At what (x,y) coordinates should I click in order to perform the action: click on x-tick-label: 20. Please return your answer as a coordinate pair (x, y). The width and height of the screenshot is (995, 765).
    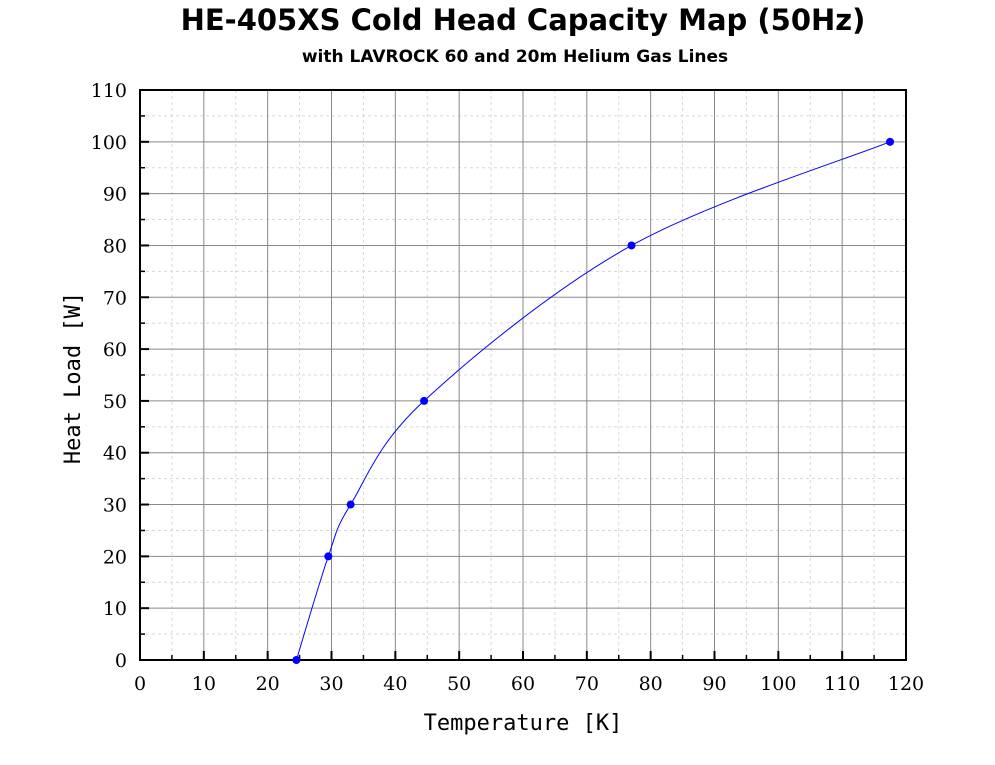
    Looking at the image, I should click on (268, 684).